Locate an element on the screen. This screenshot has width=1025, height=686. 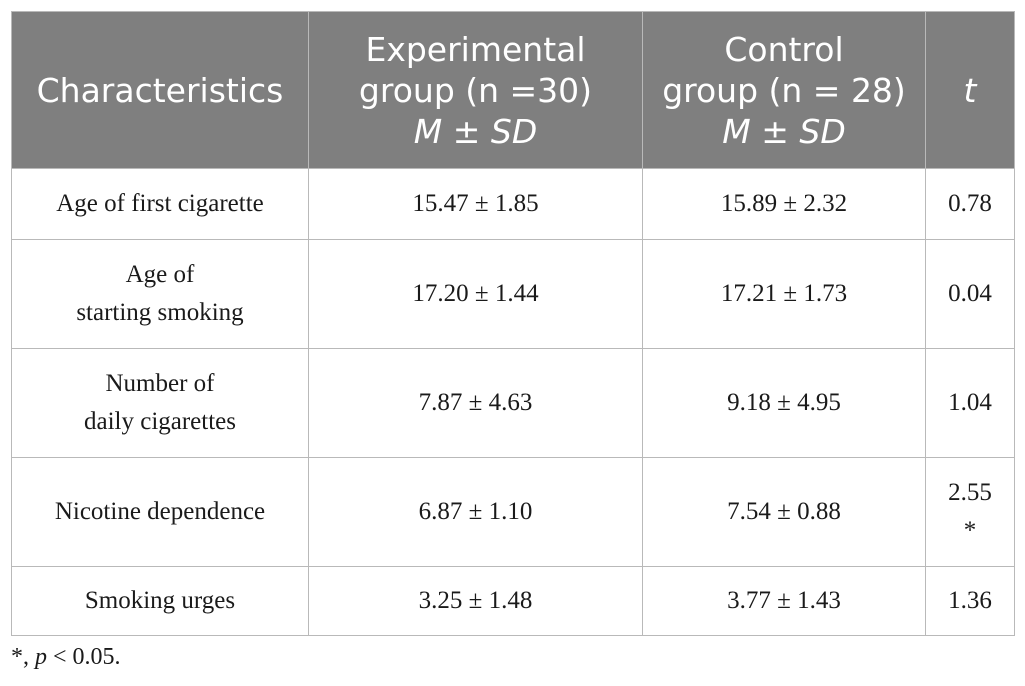
t-value: 1.36 is located at coordinates (970, 600).